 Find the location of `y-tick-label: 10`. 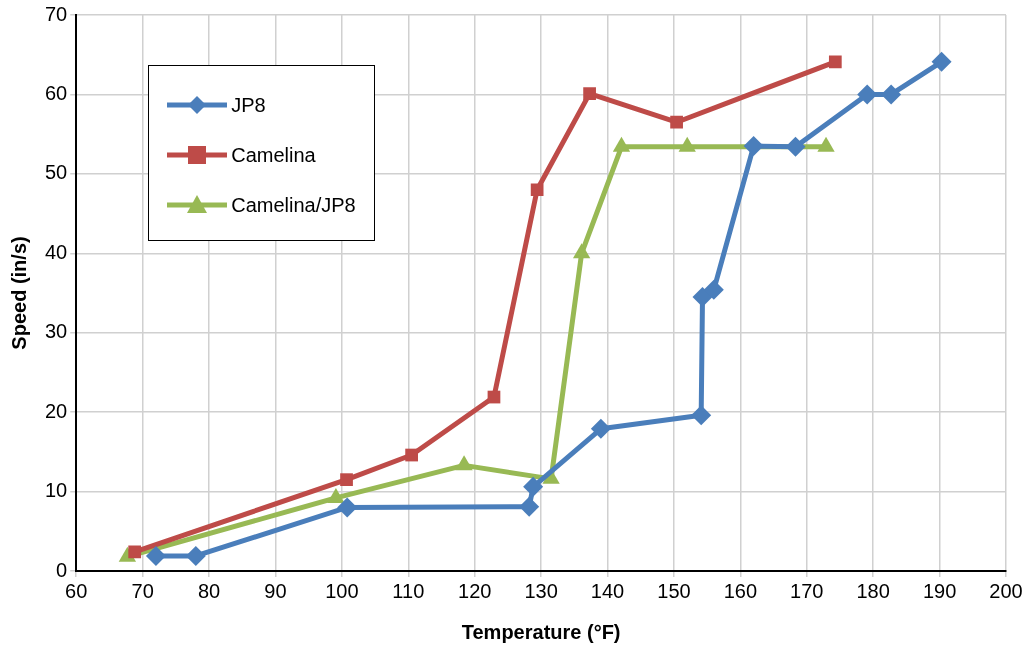

y-tick-label: 10 is located at coordinates (56, 490).